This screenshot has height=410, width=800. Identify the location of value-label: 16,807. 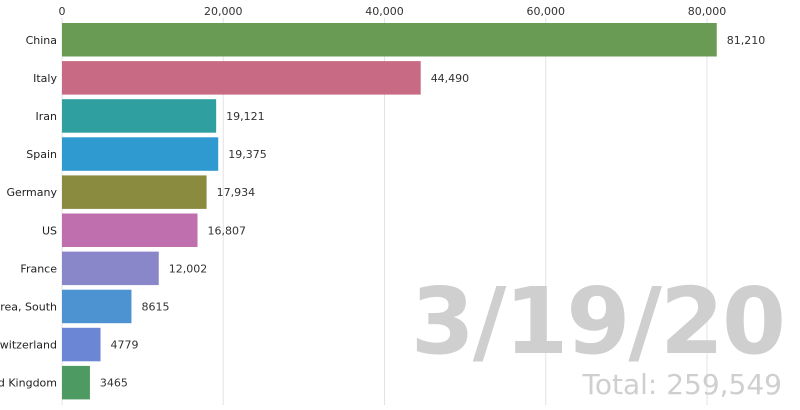
(227, 230).